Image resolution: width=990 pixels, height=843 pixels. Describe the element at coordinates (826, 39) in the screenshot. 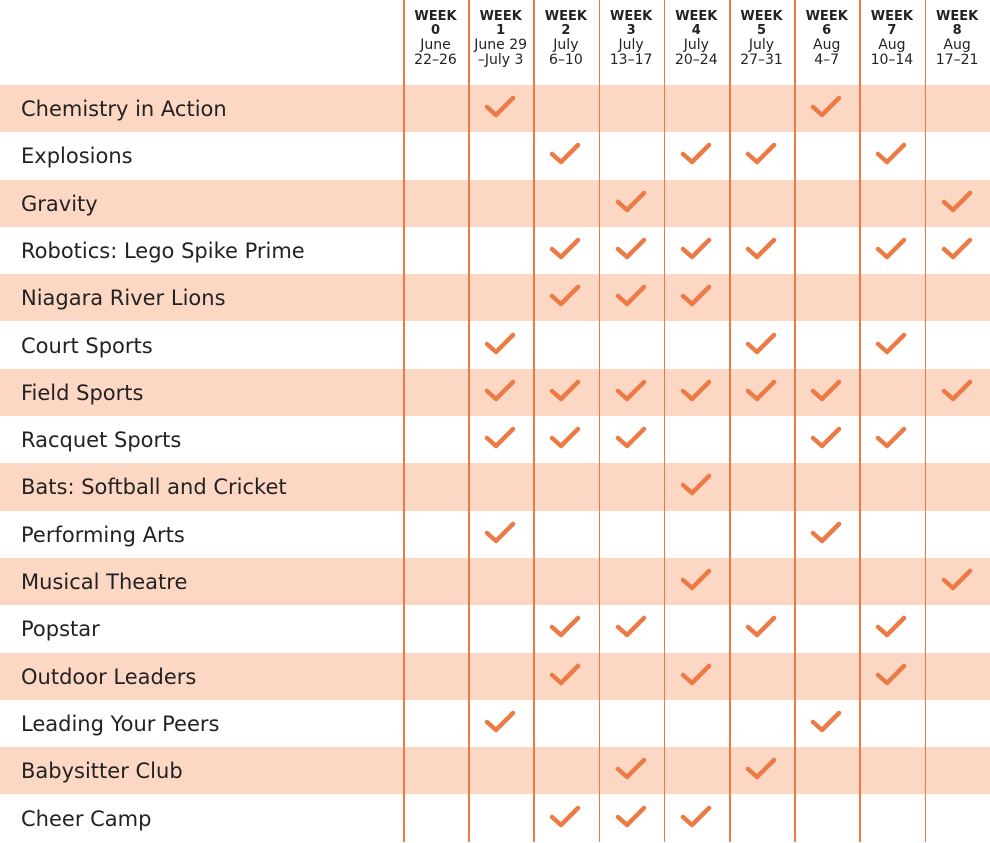

I see `week-header: WEEK 6 Aug 4–7` at that location.